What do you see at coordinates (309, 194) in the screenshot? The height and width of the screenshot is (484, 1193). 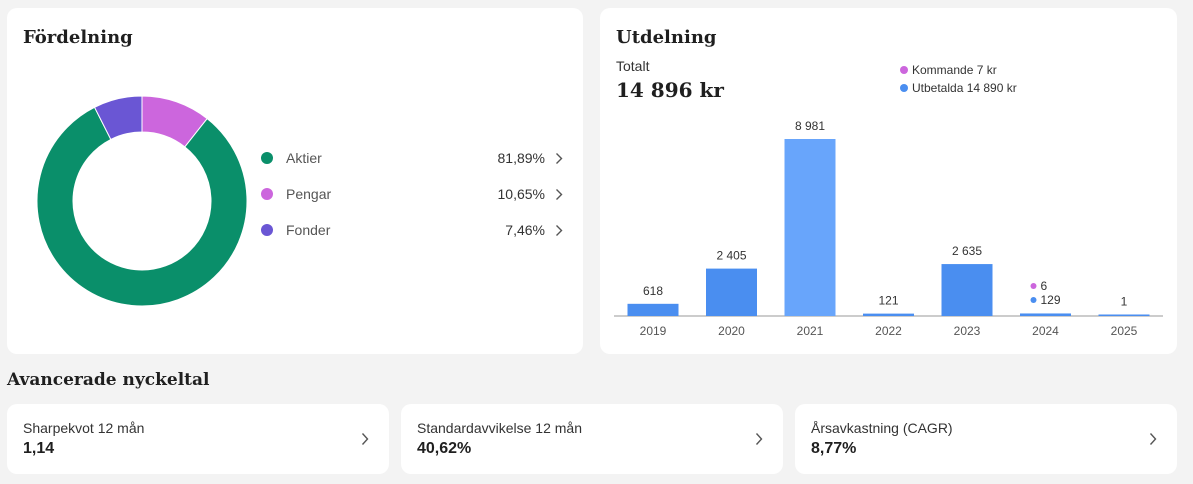 I see `legend-label: Pengar` at bounding box center [309, 194].